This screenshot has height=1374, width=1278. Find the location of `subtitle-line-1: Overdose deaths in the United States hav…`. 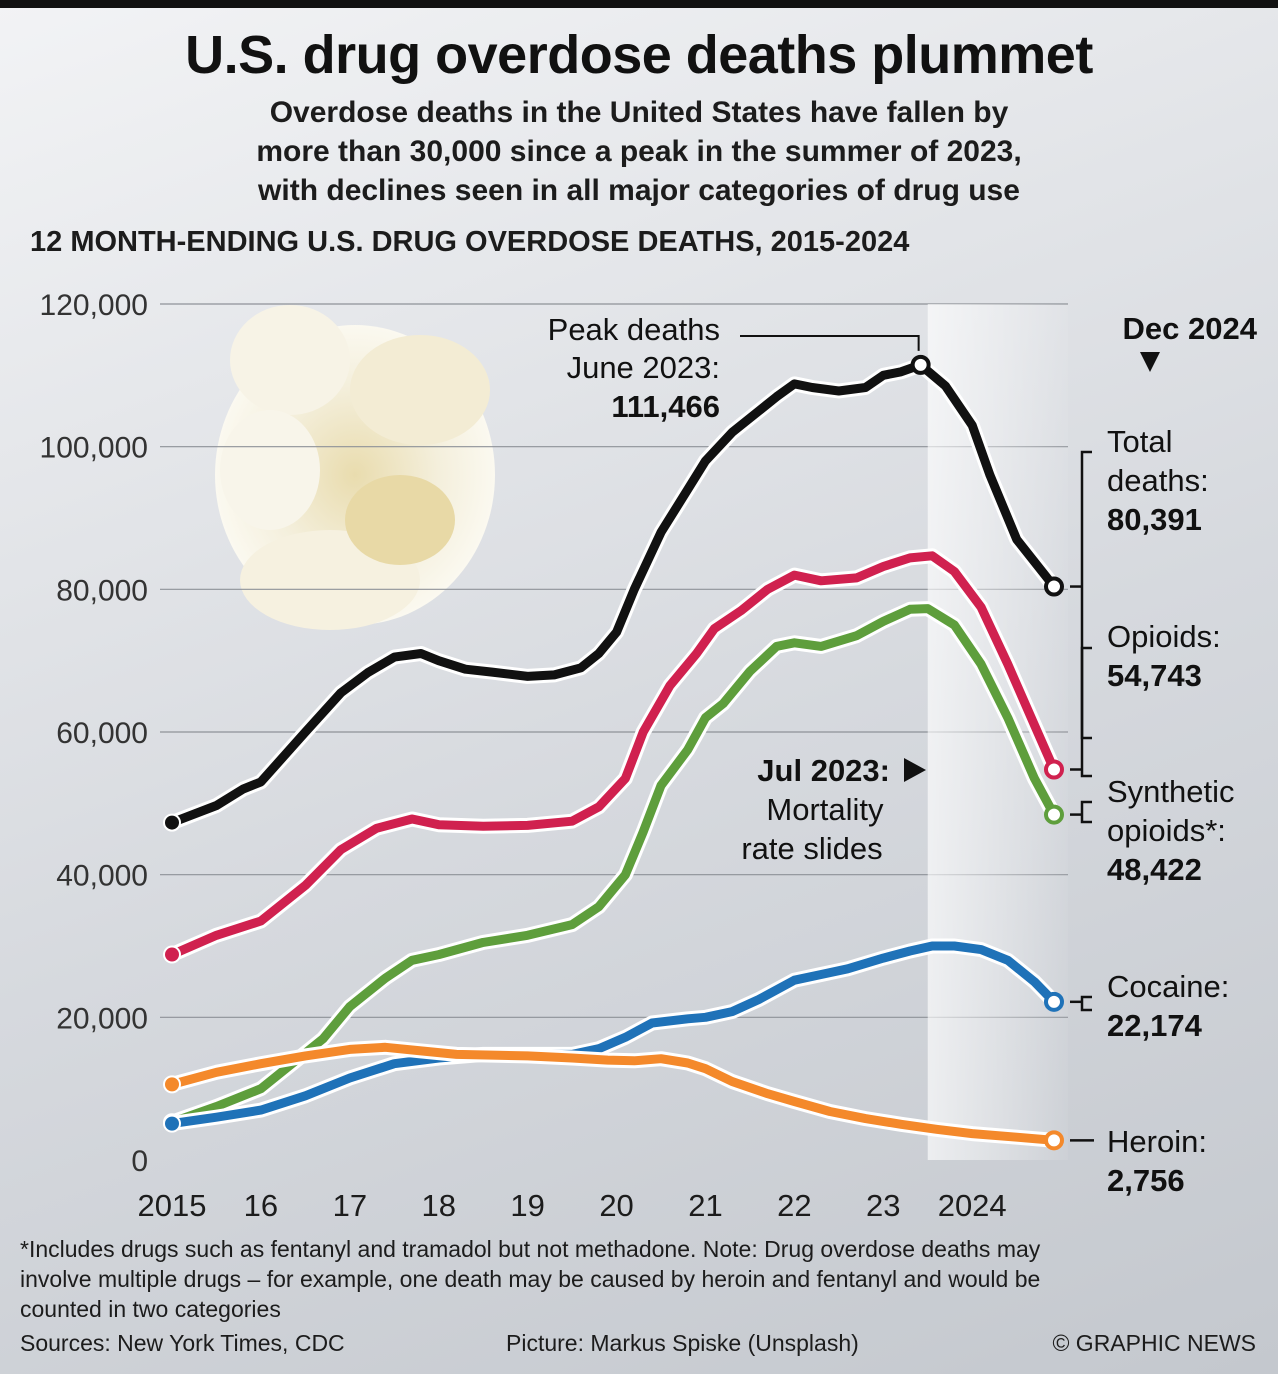

subtitle-line-1: Overdose deaths in the United States hav… is located at coordinates (639, 112).